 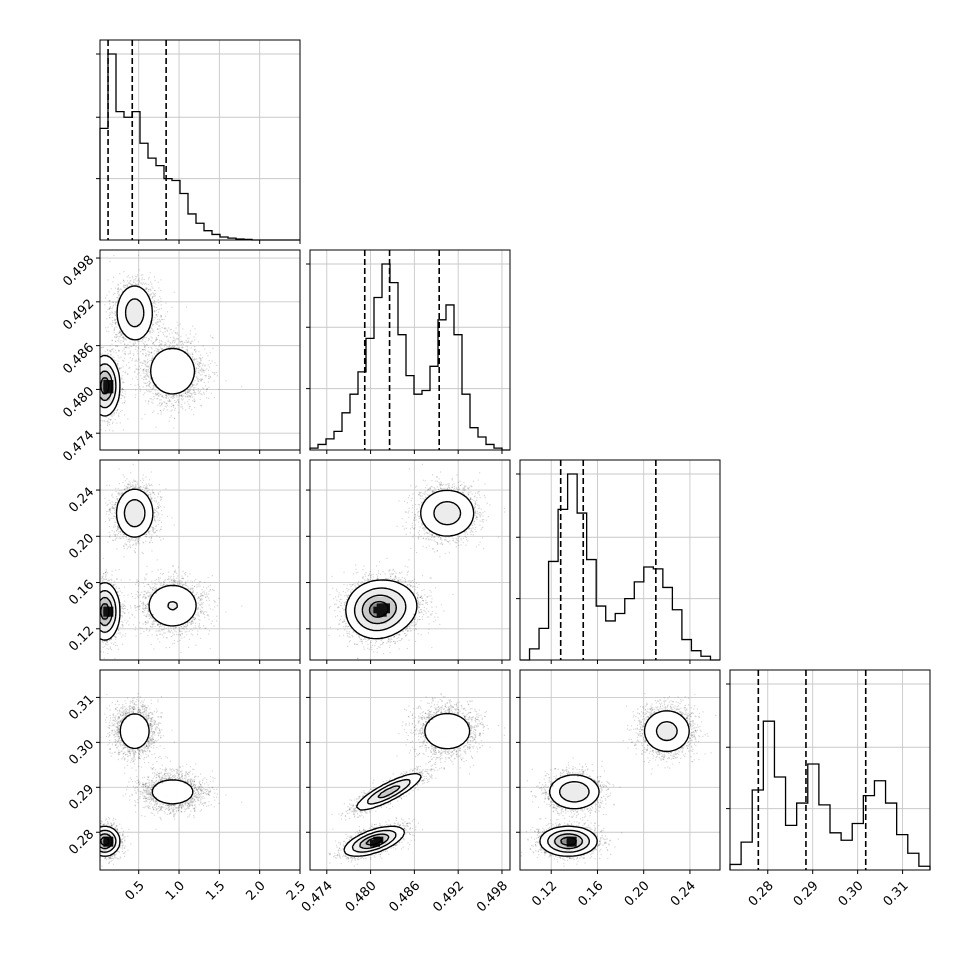 I want to click on y-tick-label: 0.24, so click(x=81, y=500).